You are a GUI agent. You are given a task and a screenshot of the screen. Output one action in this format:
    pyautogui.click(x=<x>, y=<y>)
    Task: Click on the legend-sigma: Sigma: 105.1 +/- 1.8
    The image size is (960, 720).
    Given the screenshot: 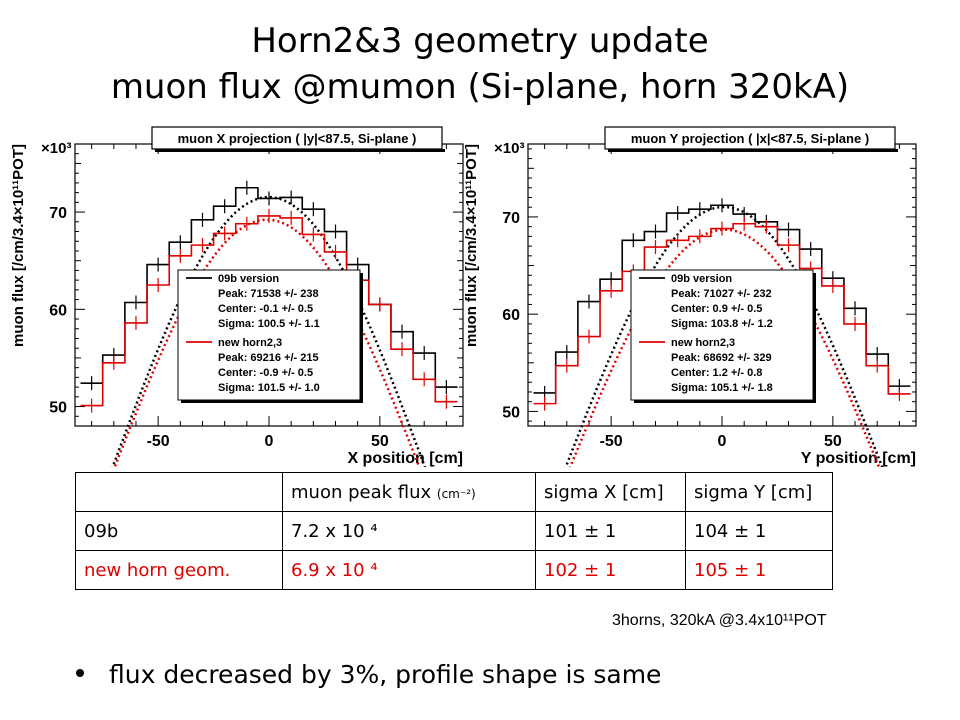 What is the action you would take?
    pyautogui.click(x=722, y=388)
    